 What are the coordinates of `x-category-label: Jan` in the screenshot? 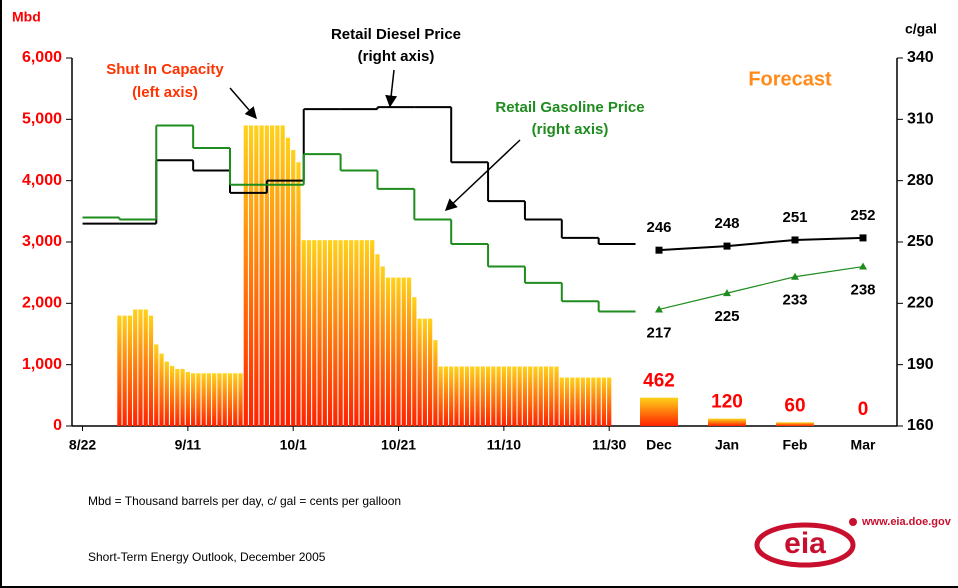 It's located at (727, 445).